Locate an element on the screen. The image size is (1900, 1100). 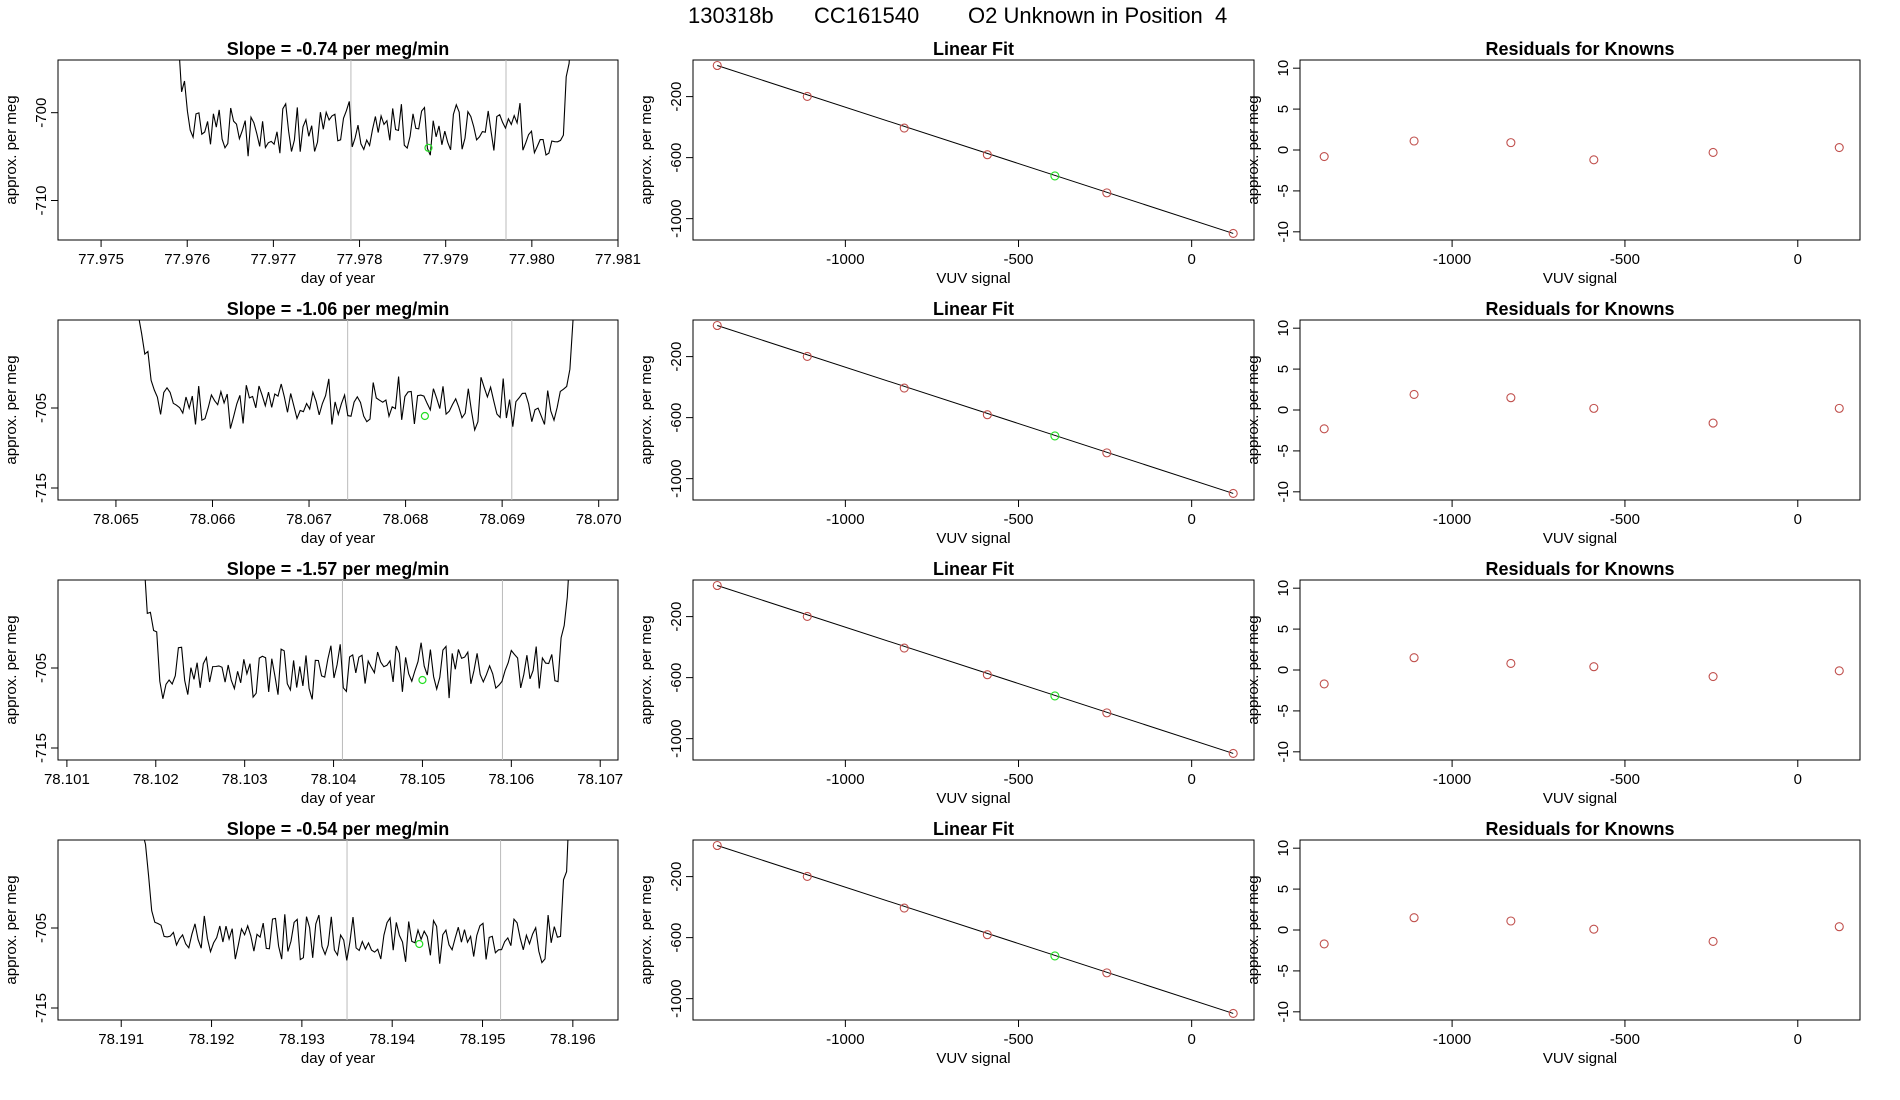
panel-title: Slope = -0.54 per meg/min is located at coordinates (338, 829).